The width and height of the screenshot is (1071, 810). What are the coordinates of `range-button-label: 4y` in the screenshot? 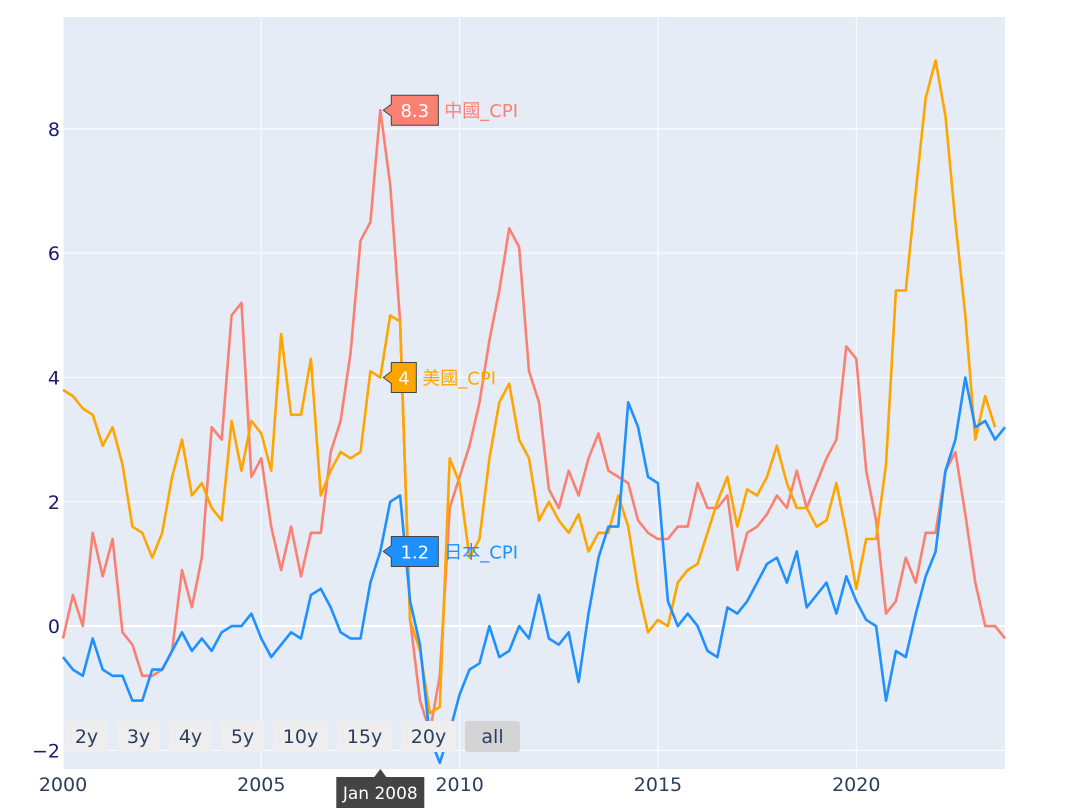 It's located at (190, 737).